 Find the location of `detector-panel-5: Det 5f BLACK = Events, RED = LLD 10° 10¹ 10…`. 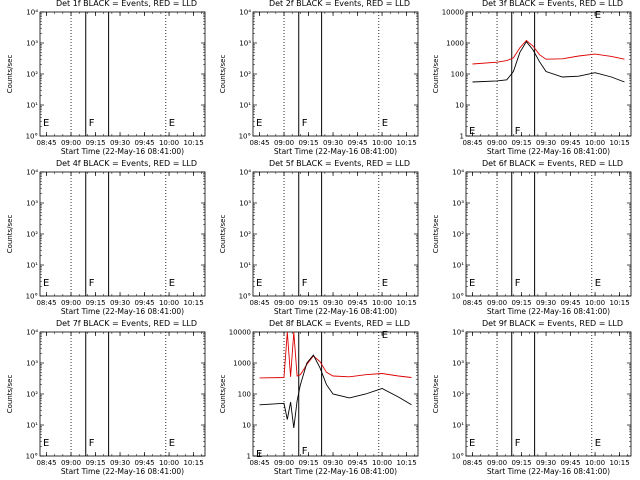

detector-panel-5: Det 5f BLACK = Events, RED = LLD 10° 10¹ 10… is located at coordinates (319, 239).